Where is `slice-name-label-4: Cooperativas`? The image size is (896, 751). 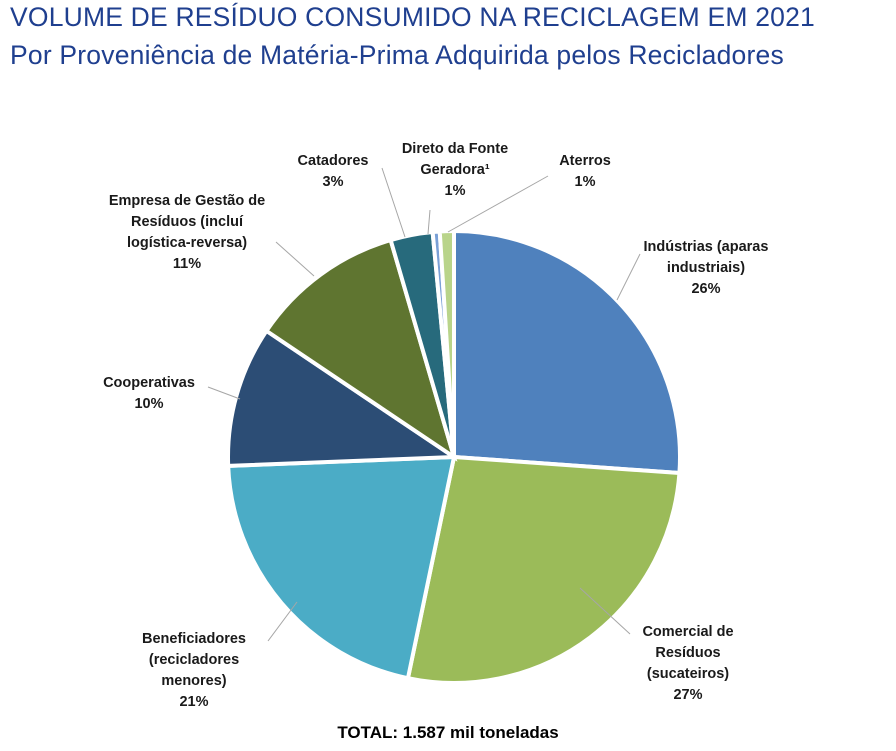
slice-name-label-4: Cooperativas is located at coordinates (149, 383).